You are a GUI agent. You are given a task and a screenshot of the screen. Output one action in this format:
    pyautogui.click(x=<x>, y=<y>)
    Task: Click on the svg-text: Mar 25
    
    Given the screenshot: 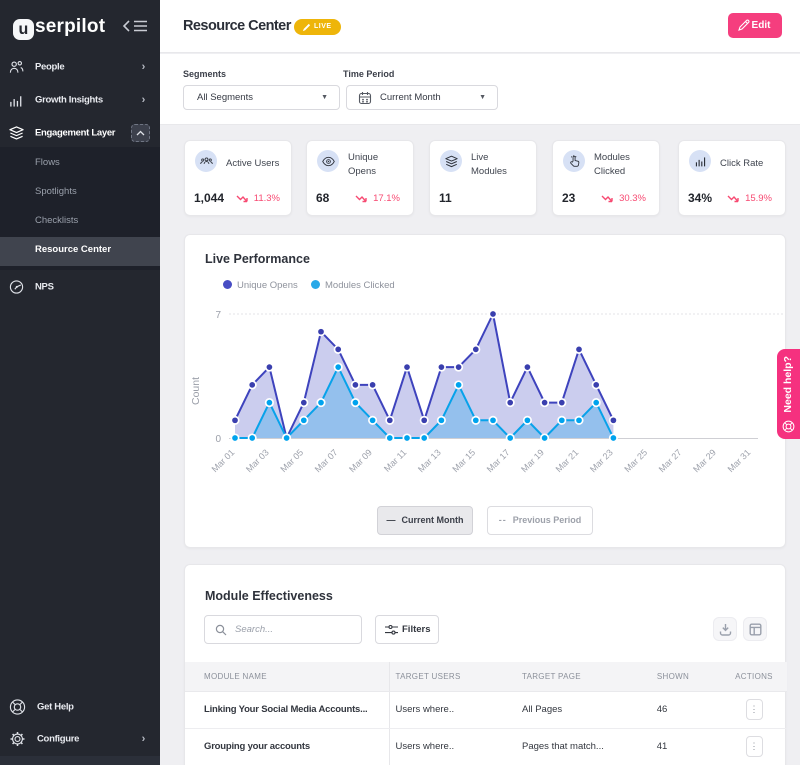 What is the action you would take?
    pyautogui.click(x=635, y=460)
    